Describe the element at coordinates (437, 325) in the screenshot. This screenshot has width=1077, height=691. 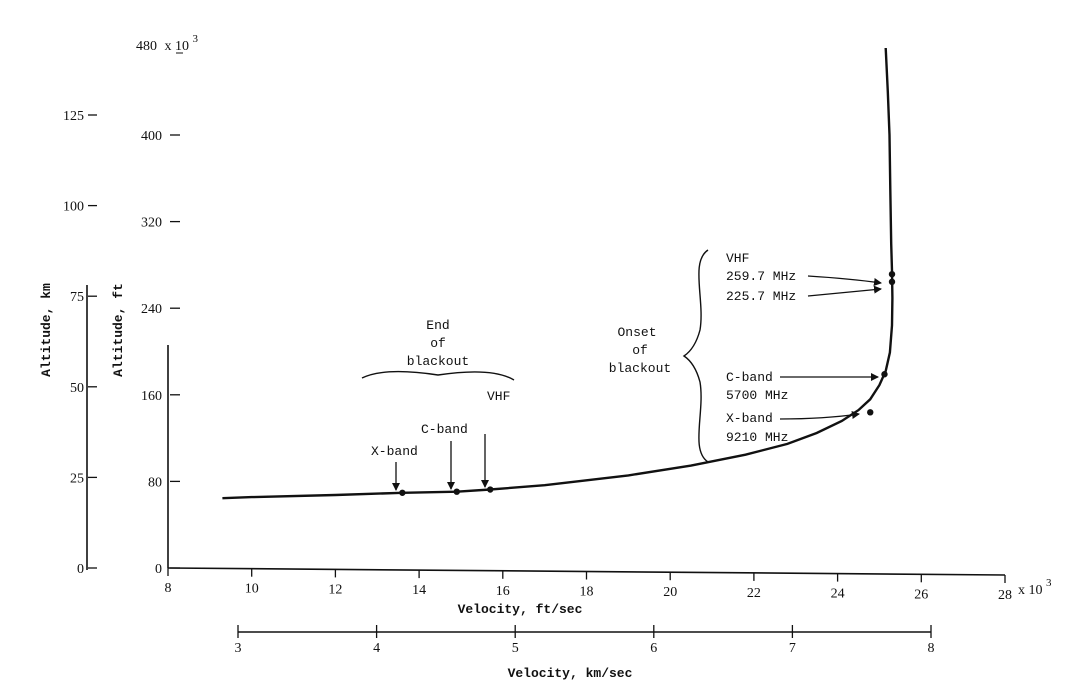
I see `end-blackout-line1: End` at that location.